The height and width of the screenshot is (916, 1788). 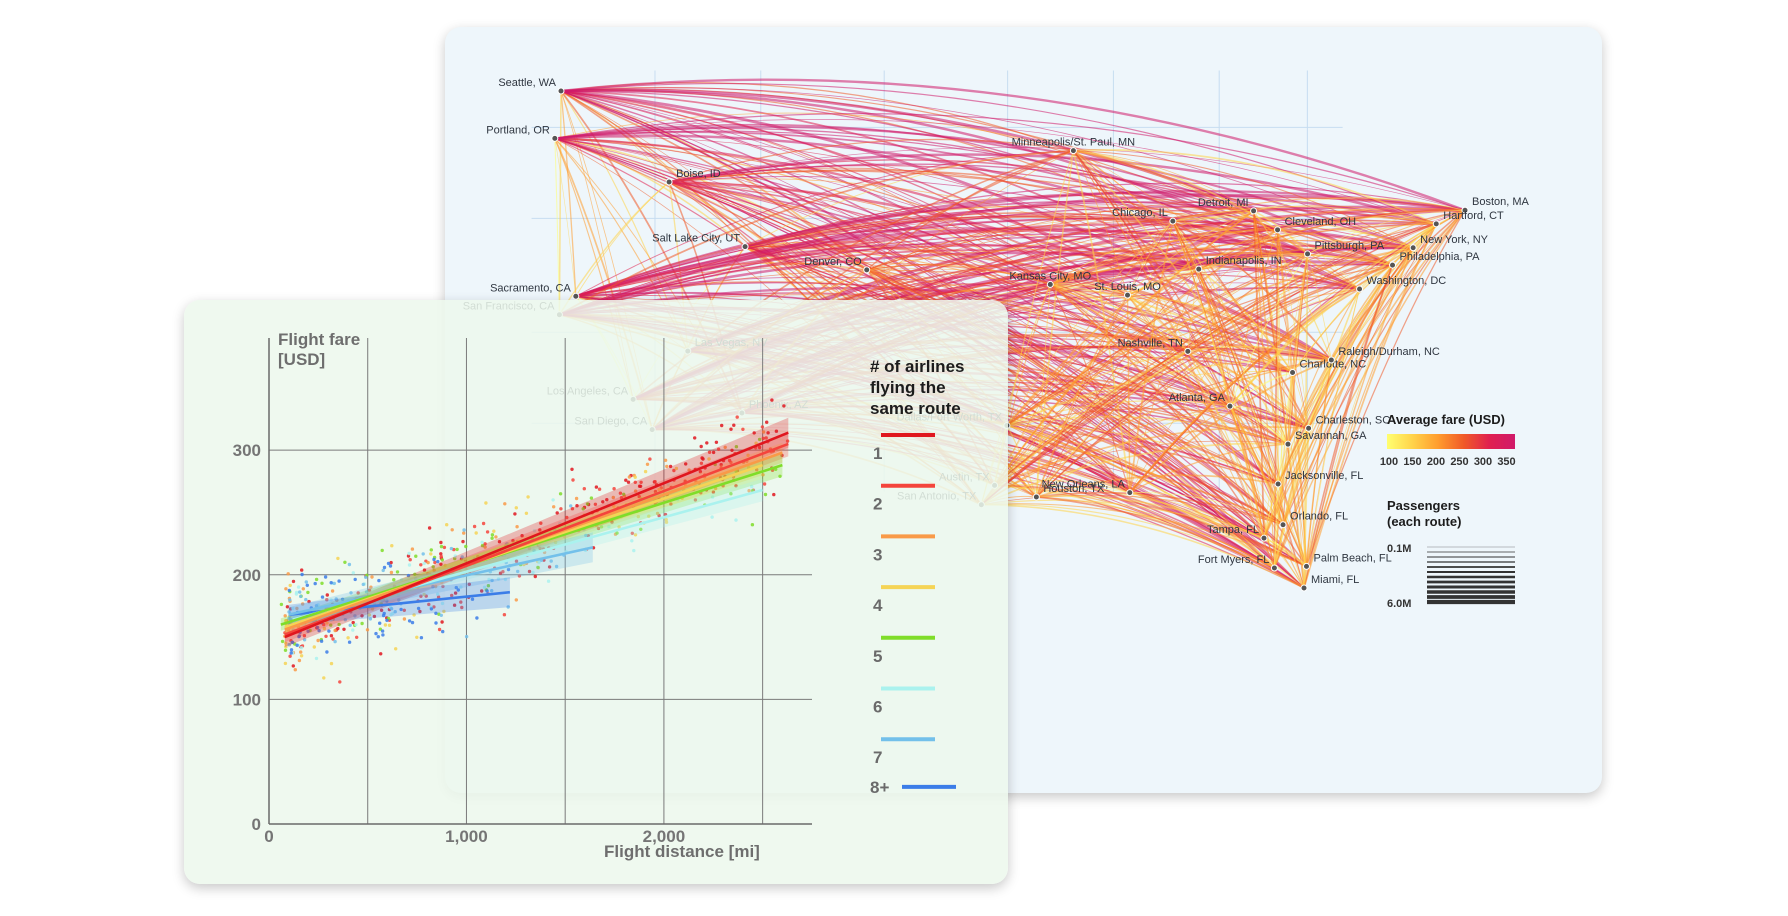 What do you see at coordinates (1440, 257) in the screenshot?
I see `city-label: Philadelphia, PA` at bounding box center [1440, 257].